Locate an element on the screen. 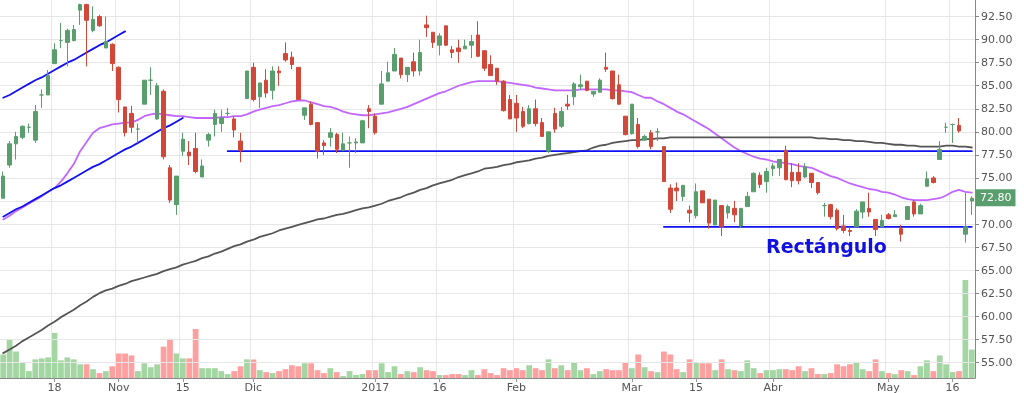  x-tick-label: 15 is located at coordinates (182, 387).